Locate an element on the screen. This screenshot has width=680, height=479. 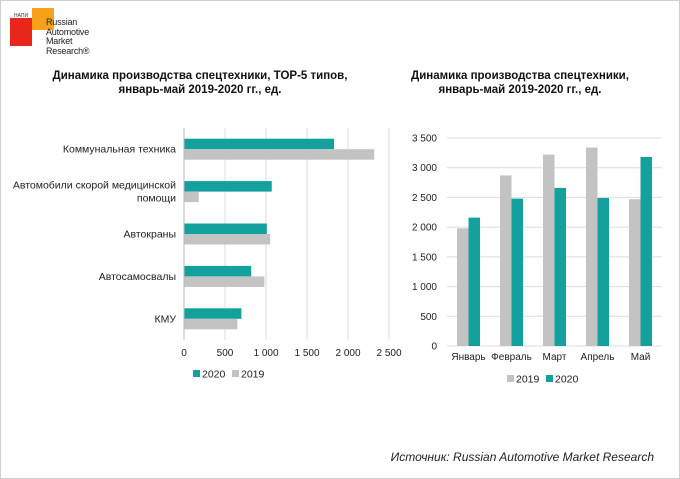
v-category-label: Январь is located at coordinates (468, 357).